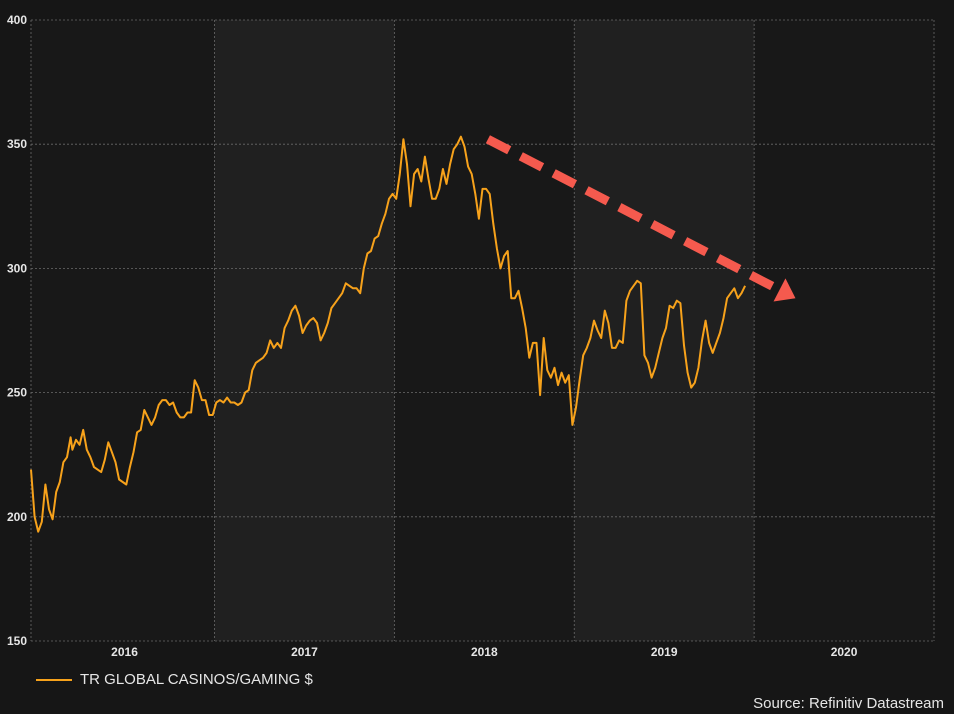 This screenshot has height=714, width=954. Describe the element at coordinates (17, 393) in the screenshot. I see `y-tick-label: 250` at that location.